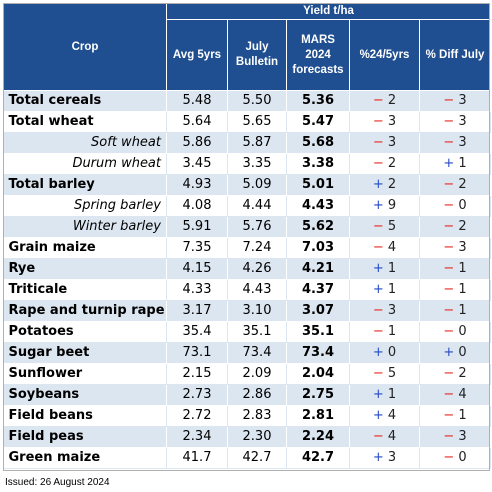 Image resolution: width=492 pixels, height=492 pixels. I want to click on table-row: Rye 4.15 4.26 4.21 + 1− 1, so click(247, 269).